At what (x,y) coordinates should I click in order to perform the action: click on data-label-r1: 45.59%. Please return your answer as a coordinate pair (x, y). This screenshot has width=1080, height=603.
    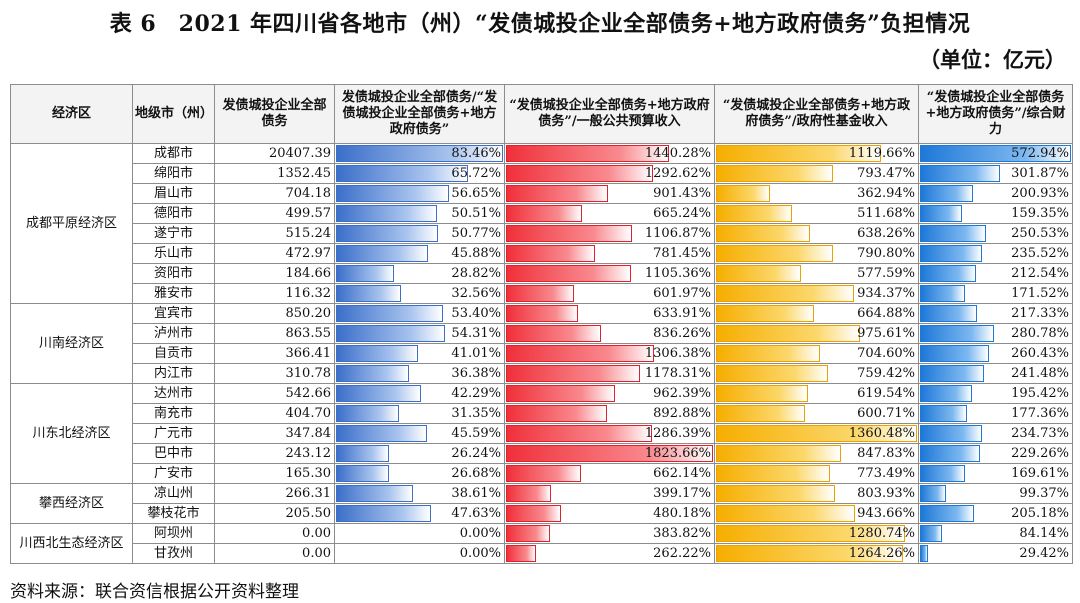
    Looking at the image, I should click on (476, 433).